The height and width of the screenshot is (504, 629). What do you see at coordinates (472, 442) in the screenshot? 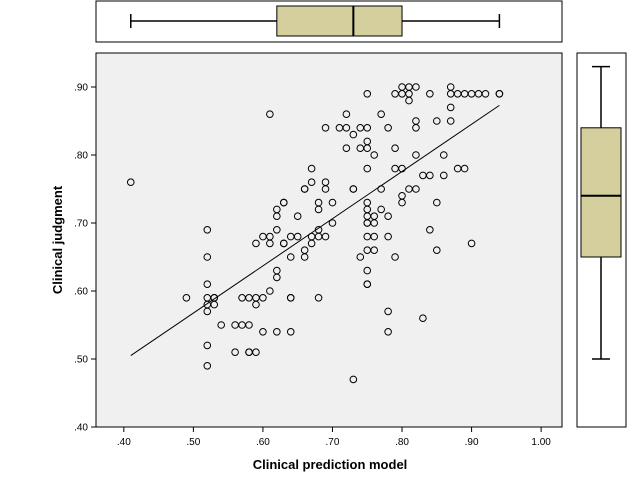
I see `x-tick-label: .90` at bounding box center [472, 442].